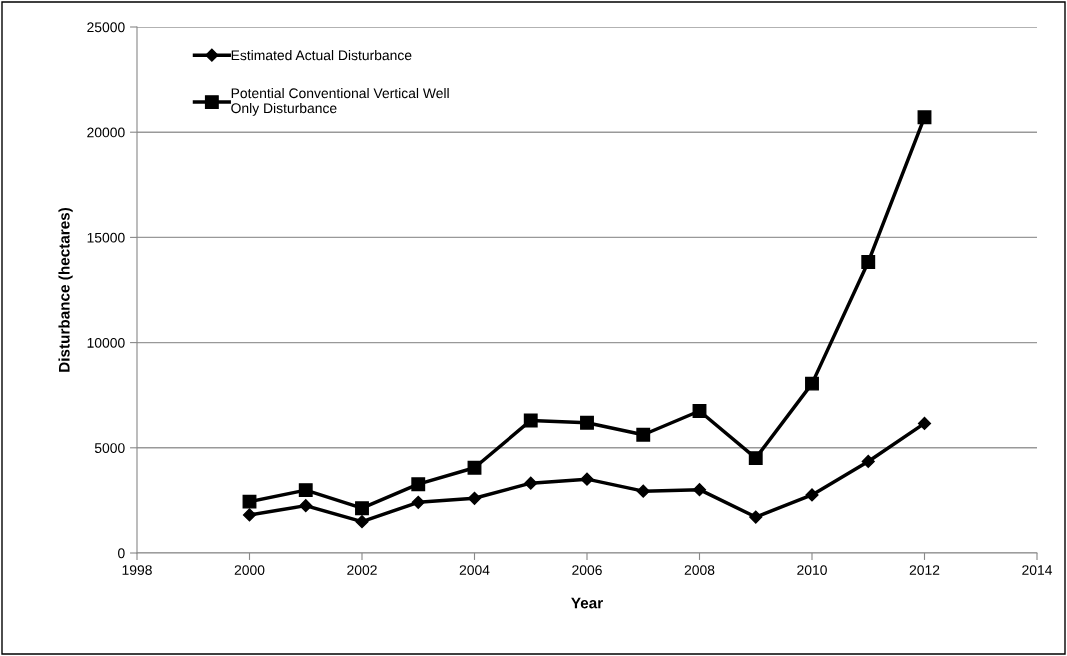 This screenshot has height=656, width=1067. I want to click on x-tick-label: 2004, so click(474, 570).